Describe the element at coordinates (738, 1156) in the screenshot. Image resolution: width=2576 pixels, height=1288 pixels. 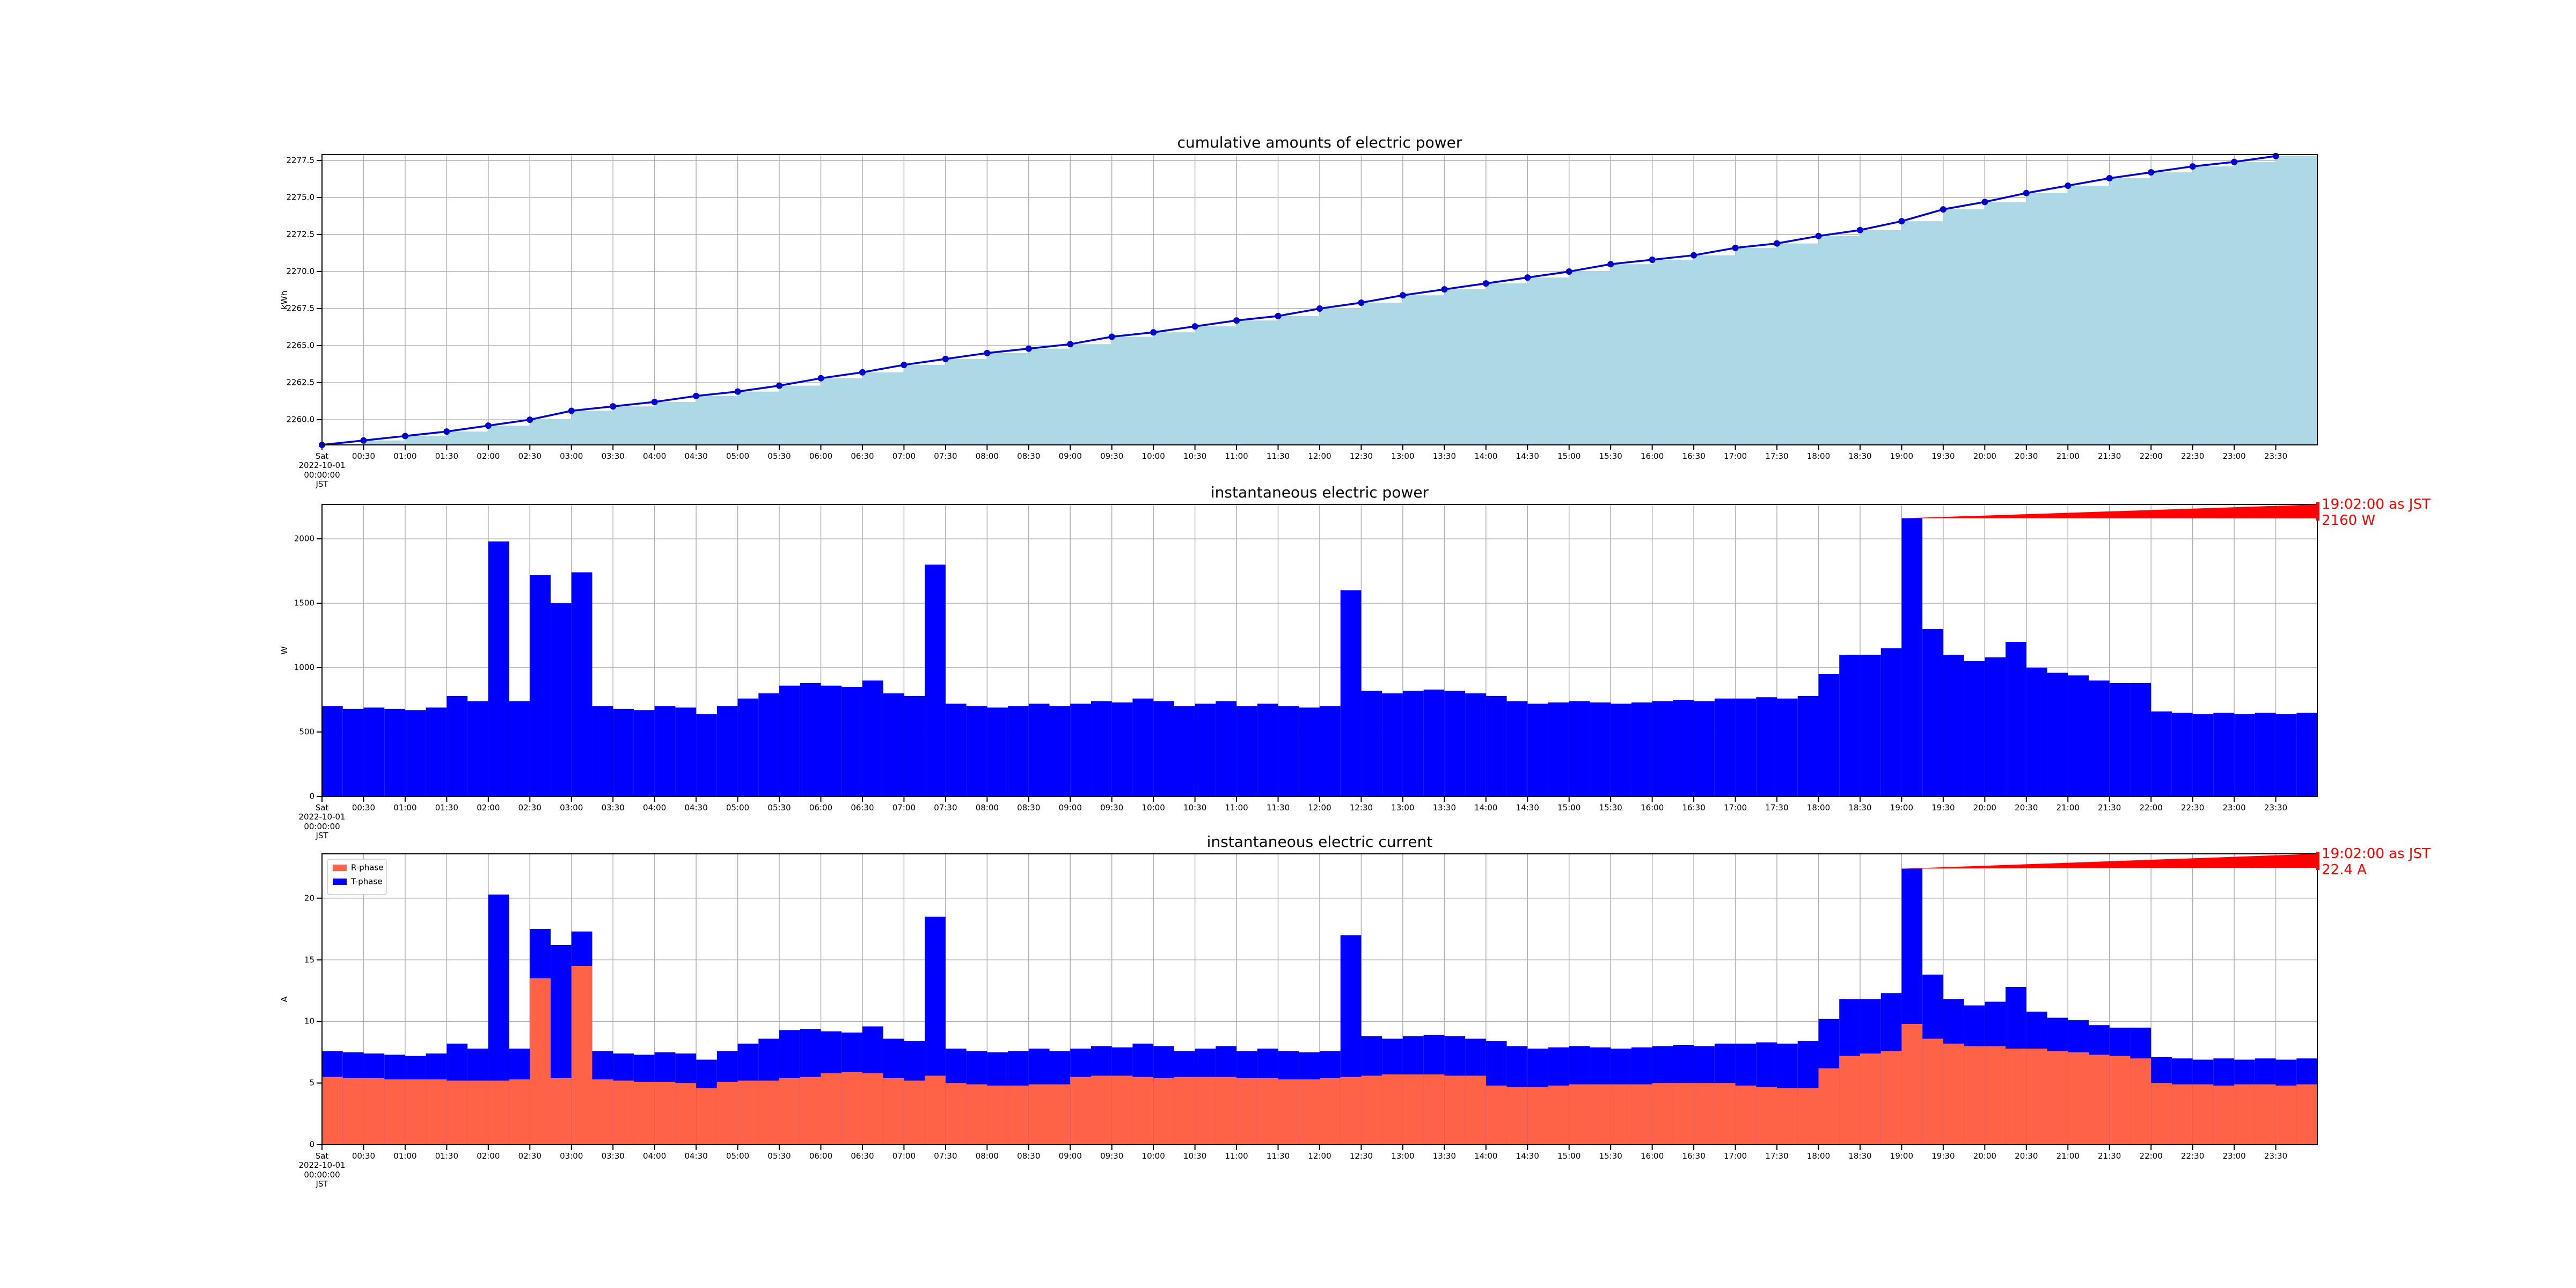
I see `x-tick-label: 05:00` at that location.